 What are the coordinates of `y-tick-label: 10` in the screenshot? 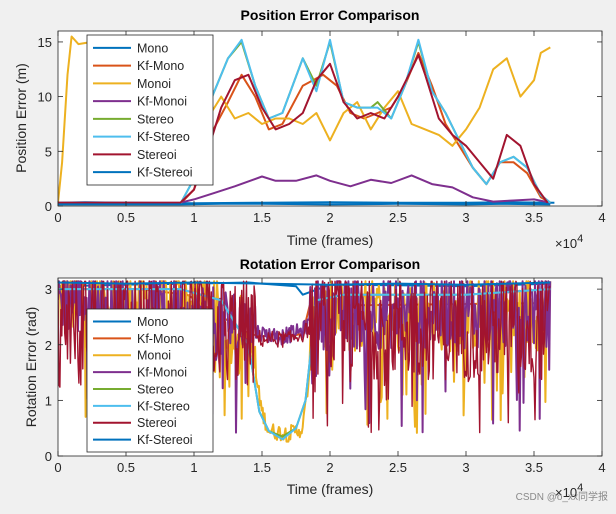 It's located at (45, 97).